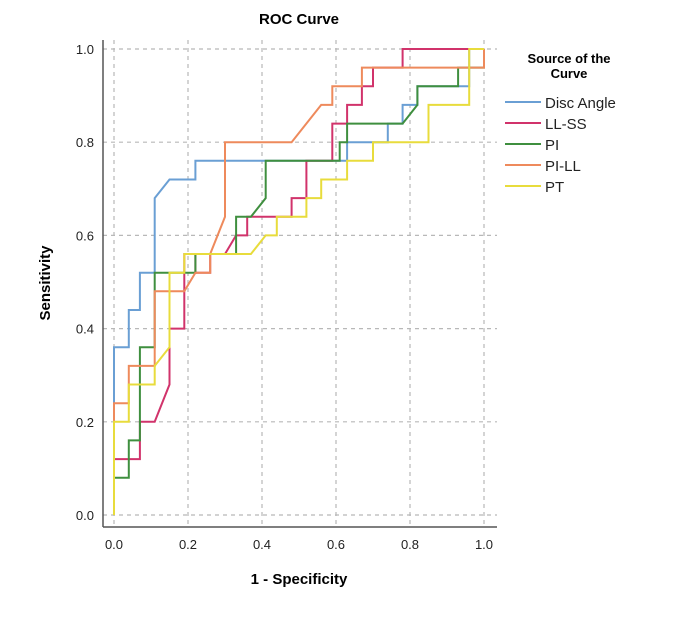 Image resolution: width=677 pixels, height=620 pixels. I want to click on x-tick-labels: 0.0 0.2 0.4 0.6 0.8 1.0, so click(299, 544).